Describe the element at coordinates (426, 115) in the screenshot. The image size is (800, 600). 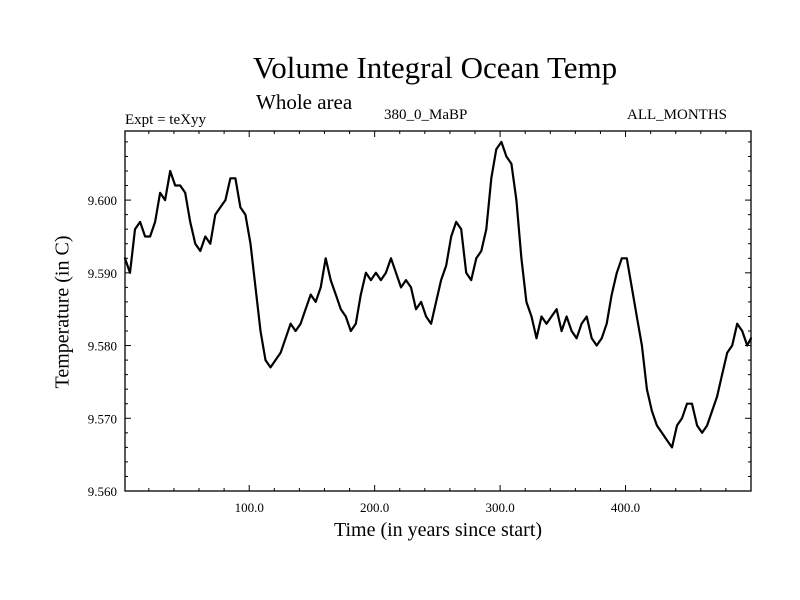
I see `run-id-label: 380_0_MaBP` at that location.